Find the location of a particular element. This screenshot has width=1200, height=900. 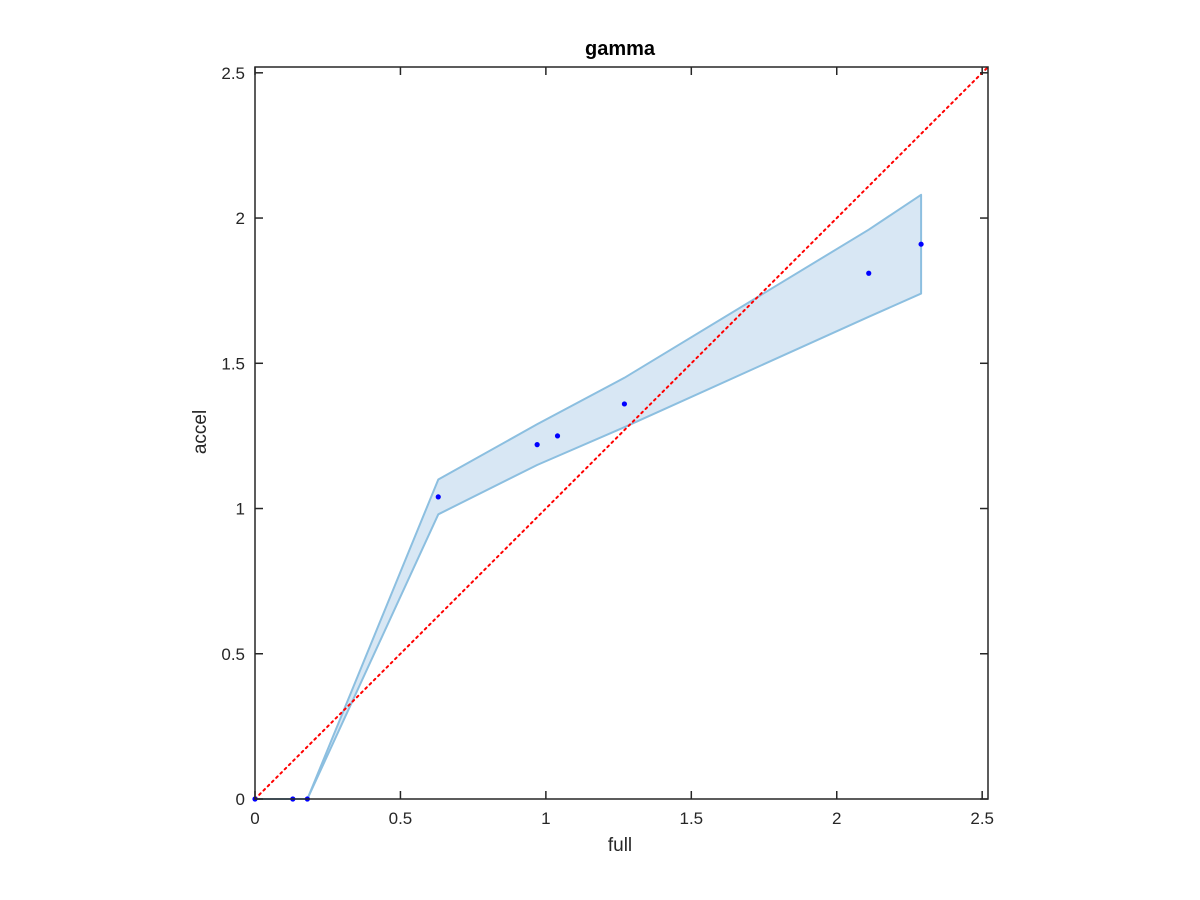

y-tick-label: 2 is located at coordinates (240, 218).